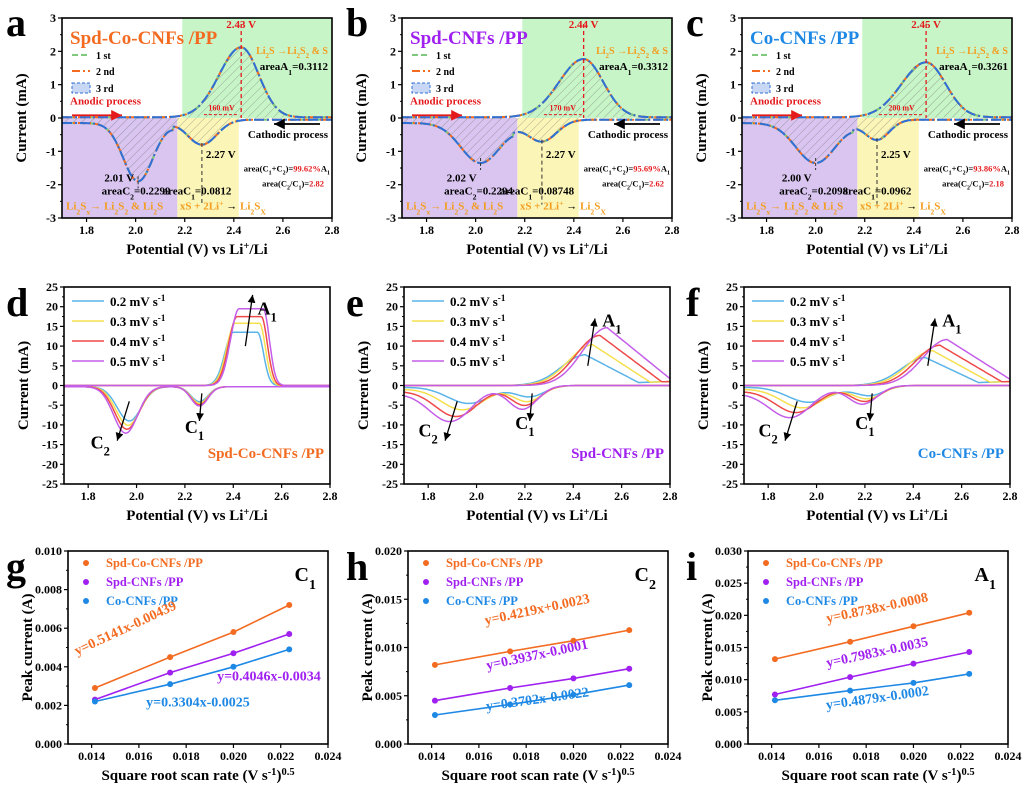 This screenshot has height=791, width=1024. What do you see at coordinates (526, 756) in the screenshot?
I see `x-tick-label: 0.018` at bounding box center [526, 756].